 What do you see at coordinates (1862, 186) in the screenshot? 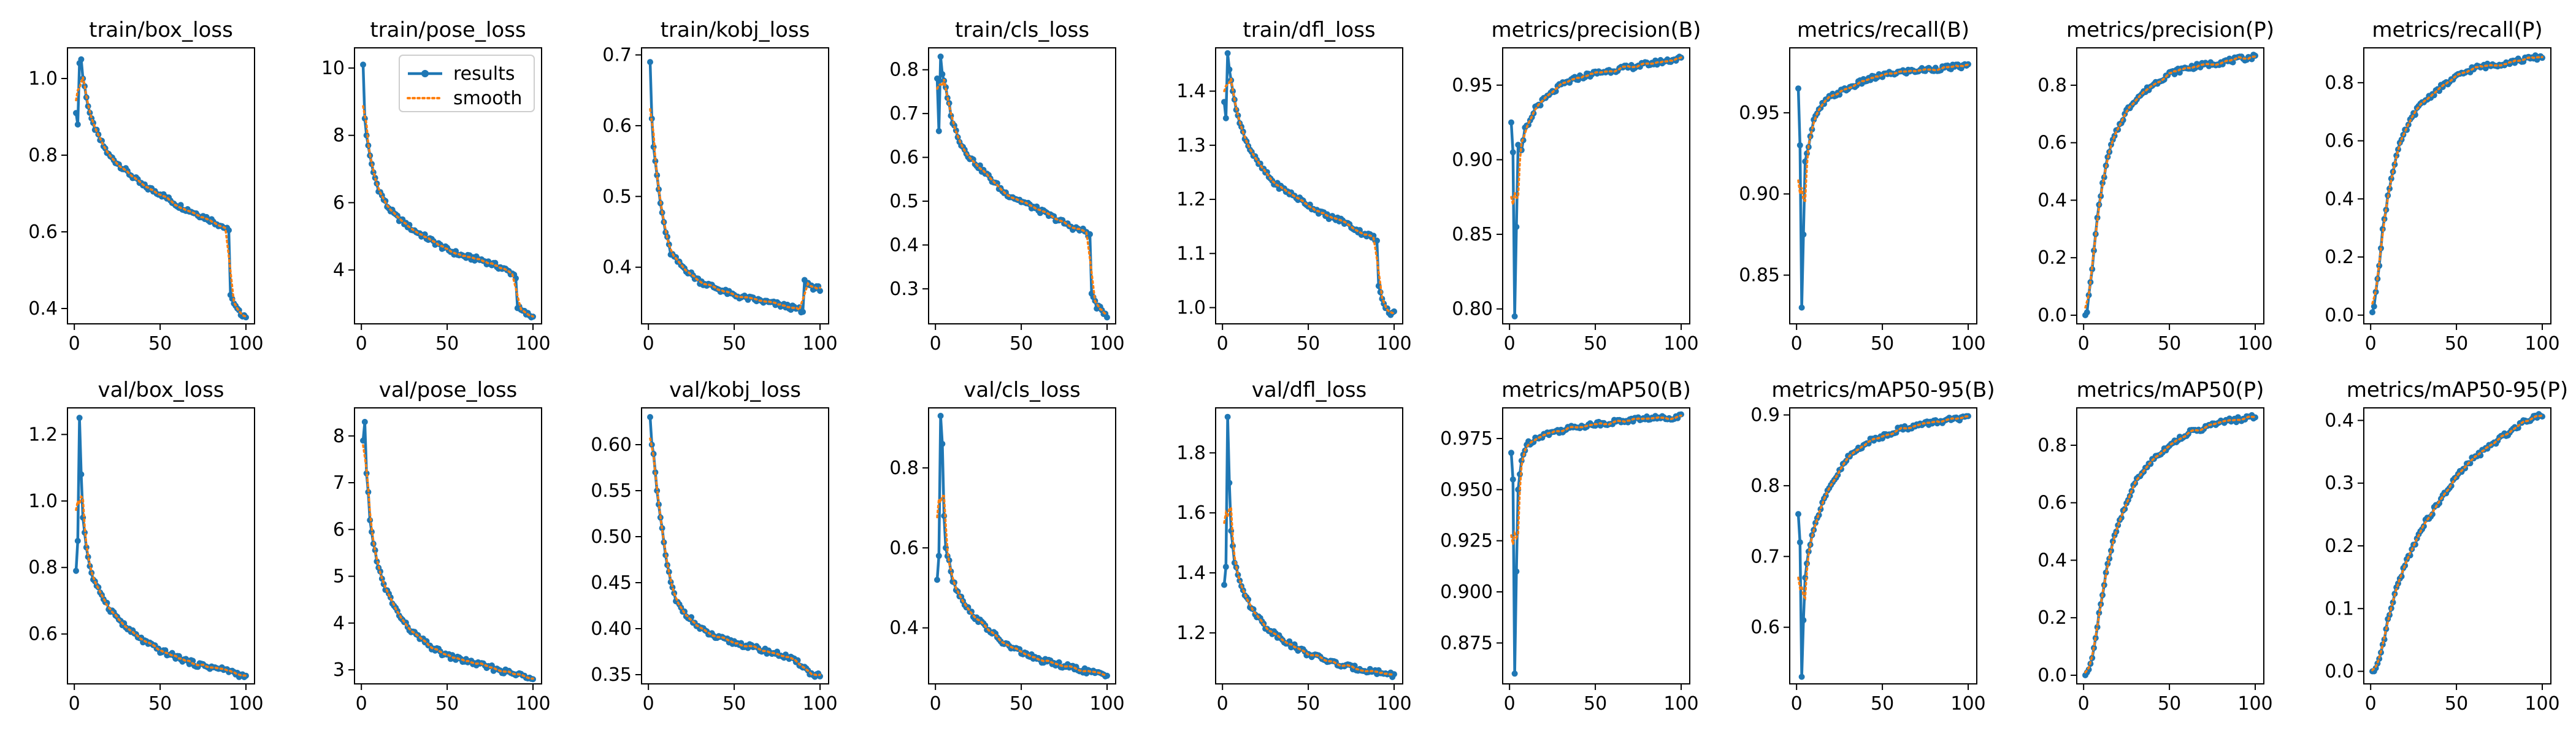
I see `chart-panel: metrics/recall(B) 0 50 100 0.85 0.90 0.95` at bounding box center [1862, 186].